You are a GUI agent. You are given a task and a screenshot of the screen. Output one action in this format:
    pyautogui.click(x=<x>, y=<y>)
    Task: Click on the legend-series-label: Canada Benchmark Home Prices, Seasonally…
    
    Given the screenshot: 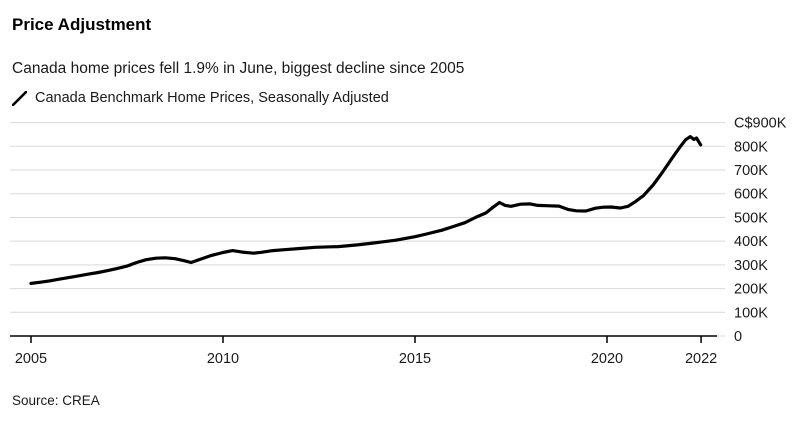 What is the action you would take?
    pyautogui.click(x=212, y=98)
    